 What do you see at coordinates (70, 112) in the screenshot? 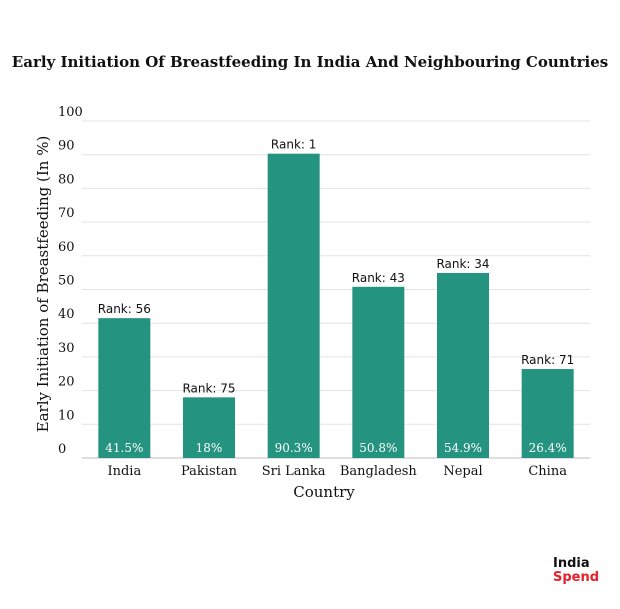
I see `y-tick-label: 100` at bounding box center [70, 112].